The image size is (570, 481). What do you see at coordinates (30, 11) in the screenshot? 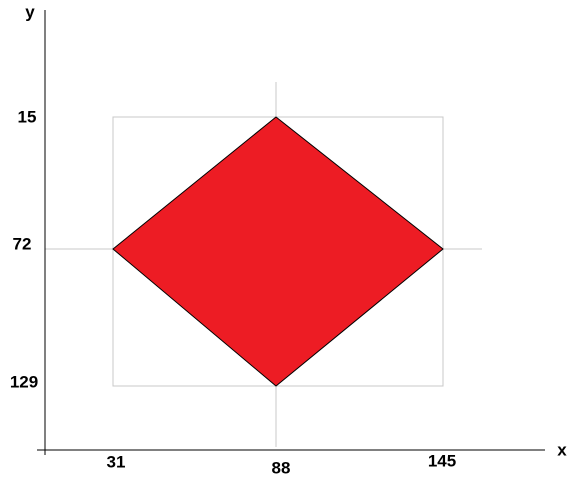
I see `y-axis-label: y` at bounding box center [30, 11].